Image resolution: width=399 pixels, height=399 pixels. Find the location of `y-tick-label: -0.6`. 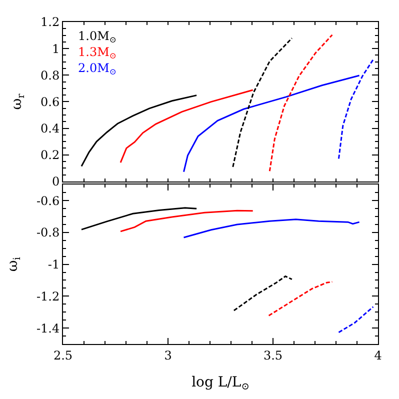

y-tick-label: -0.6 is located at coordinates (48, 201).